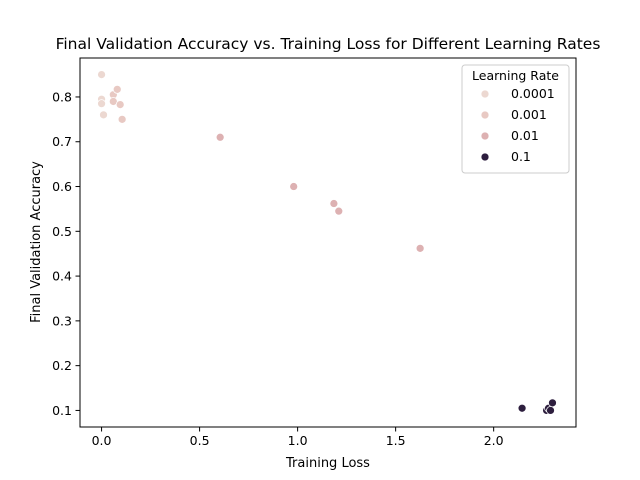 The width and height of the screenshot is (640, 480). I want to click on x-axis-ticks: 0.0 0.5 1.0 1.5 2.0, so click(298, 437).